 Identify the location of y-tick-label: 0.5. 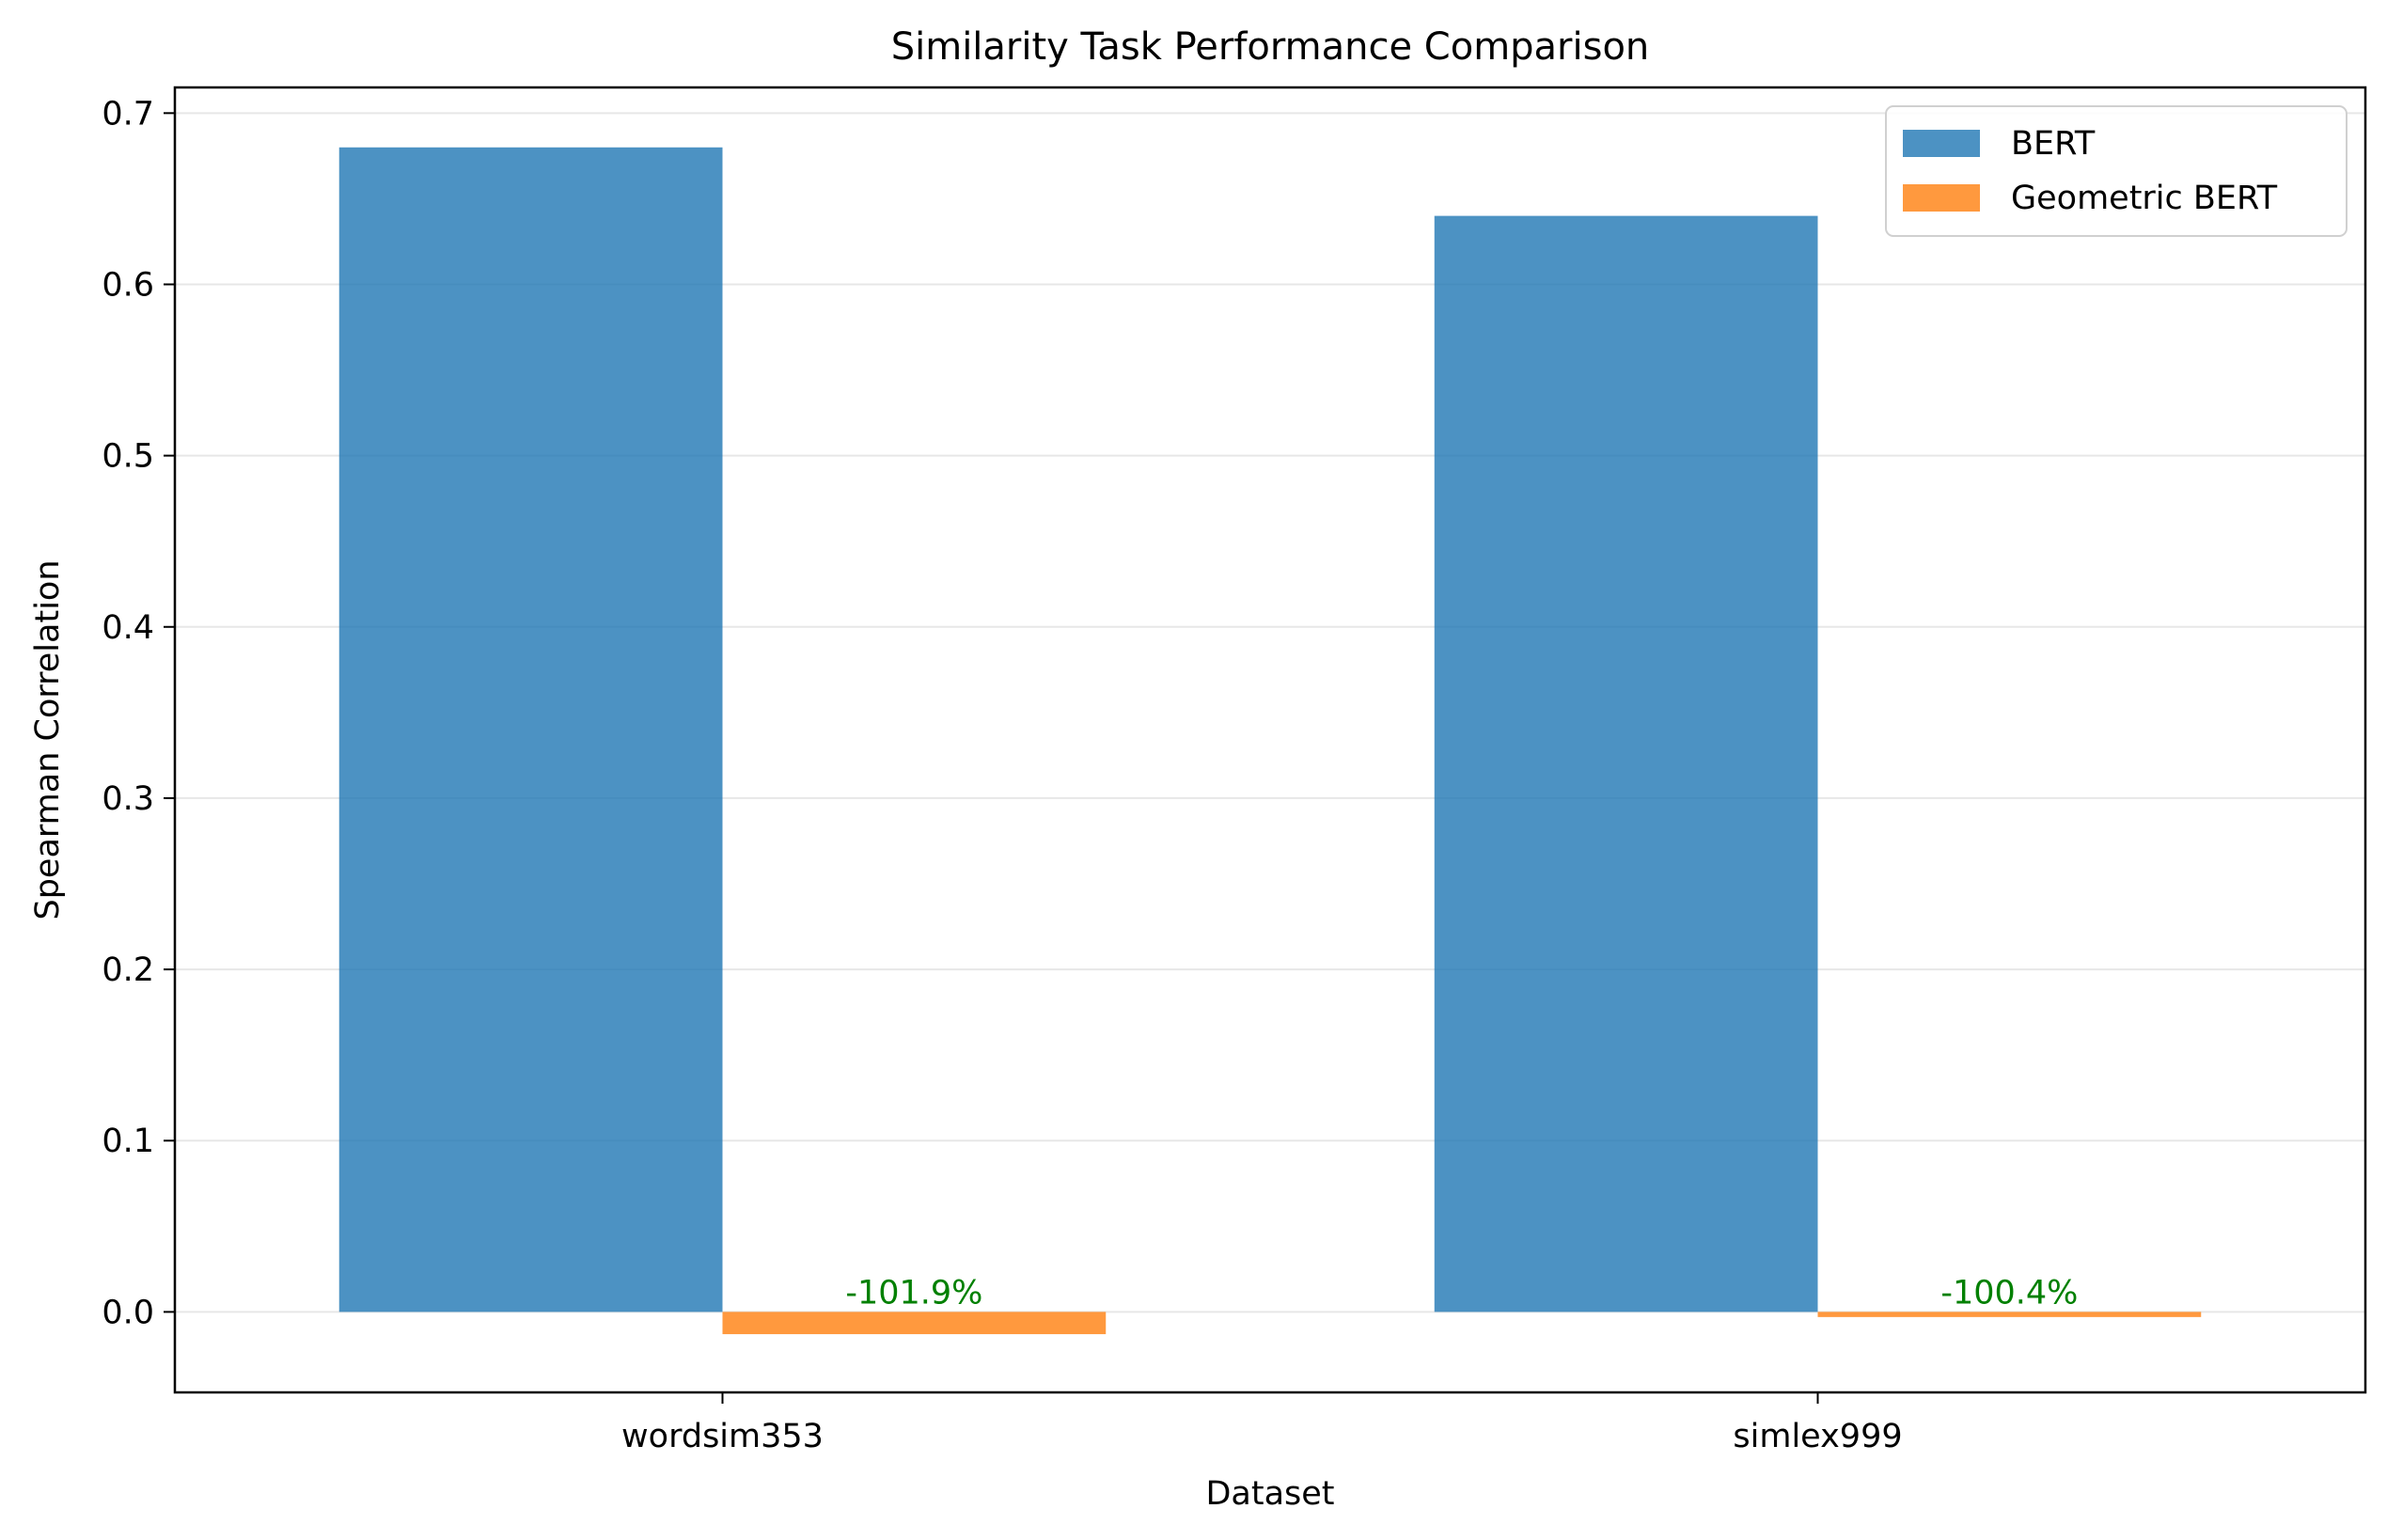
(128, 457).